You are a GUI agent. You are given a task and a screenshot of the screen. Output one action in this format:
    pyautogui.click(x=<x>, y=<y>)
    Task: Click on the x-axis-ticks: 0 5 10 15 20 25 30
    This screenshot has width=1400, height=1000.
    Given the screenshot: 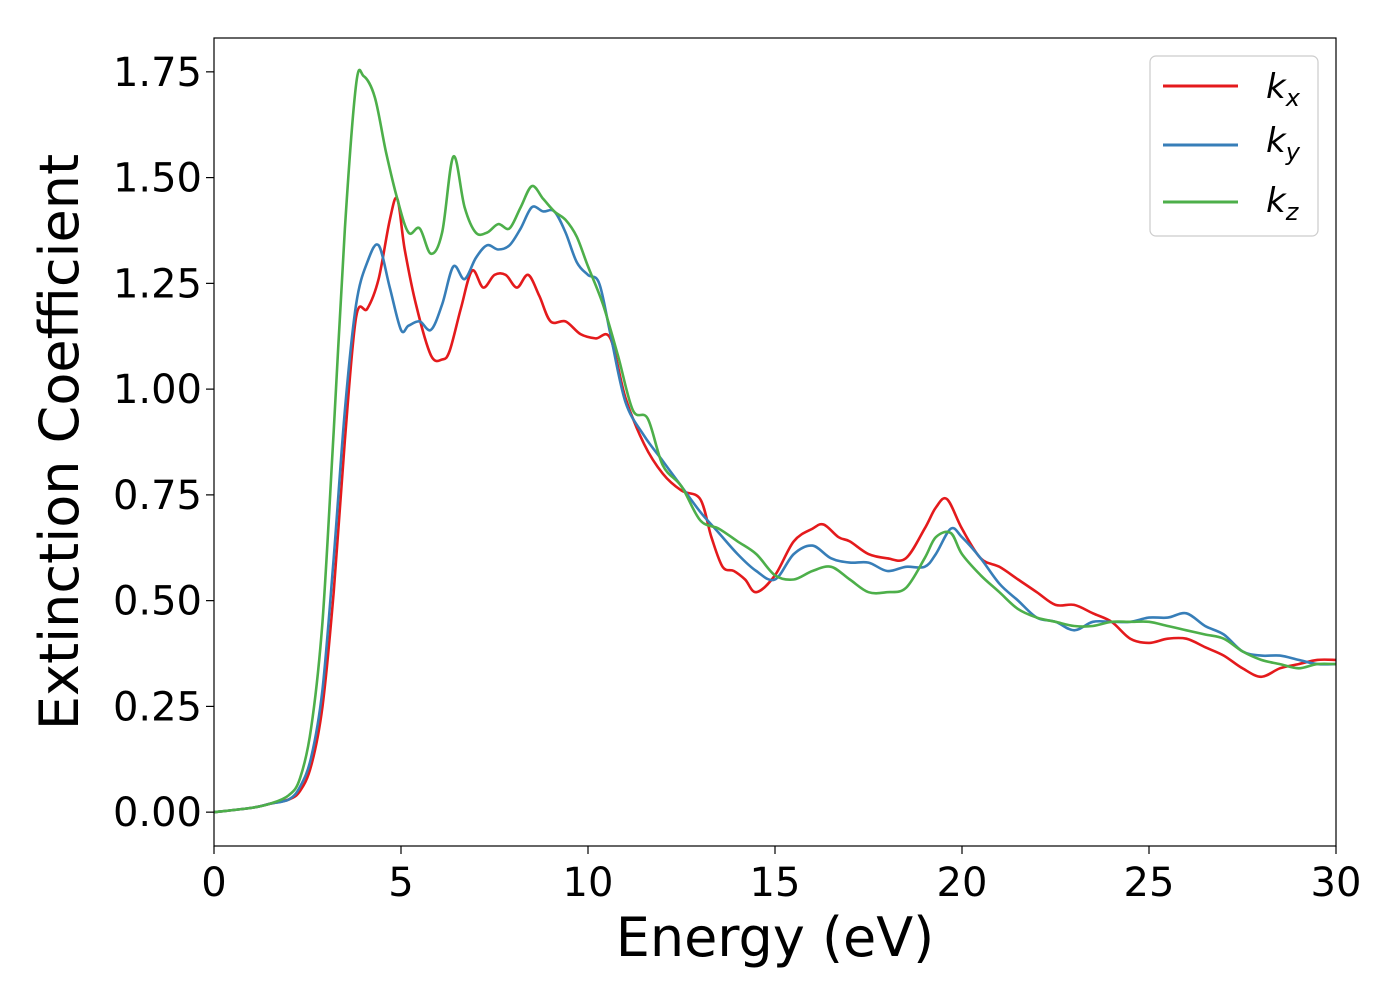 What is the action you would take?
    pyautogui.click(x=781, y=876)
    